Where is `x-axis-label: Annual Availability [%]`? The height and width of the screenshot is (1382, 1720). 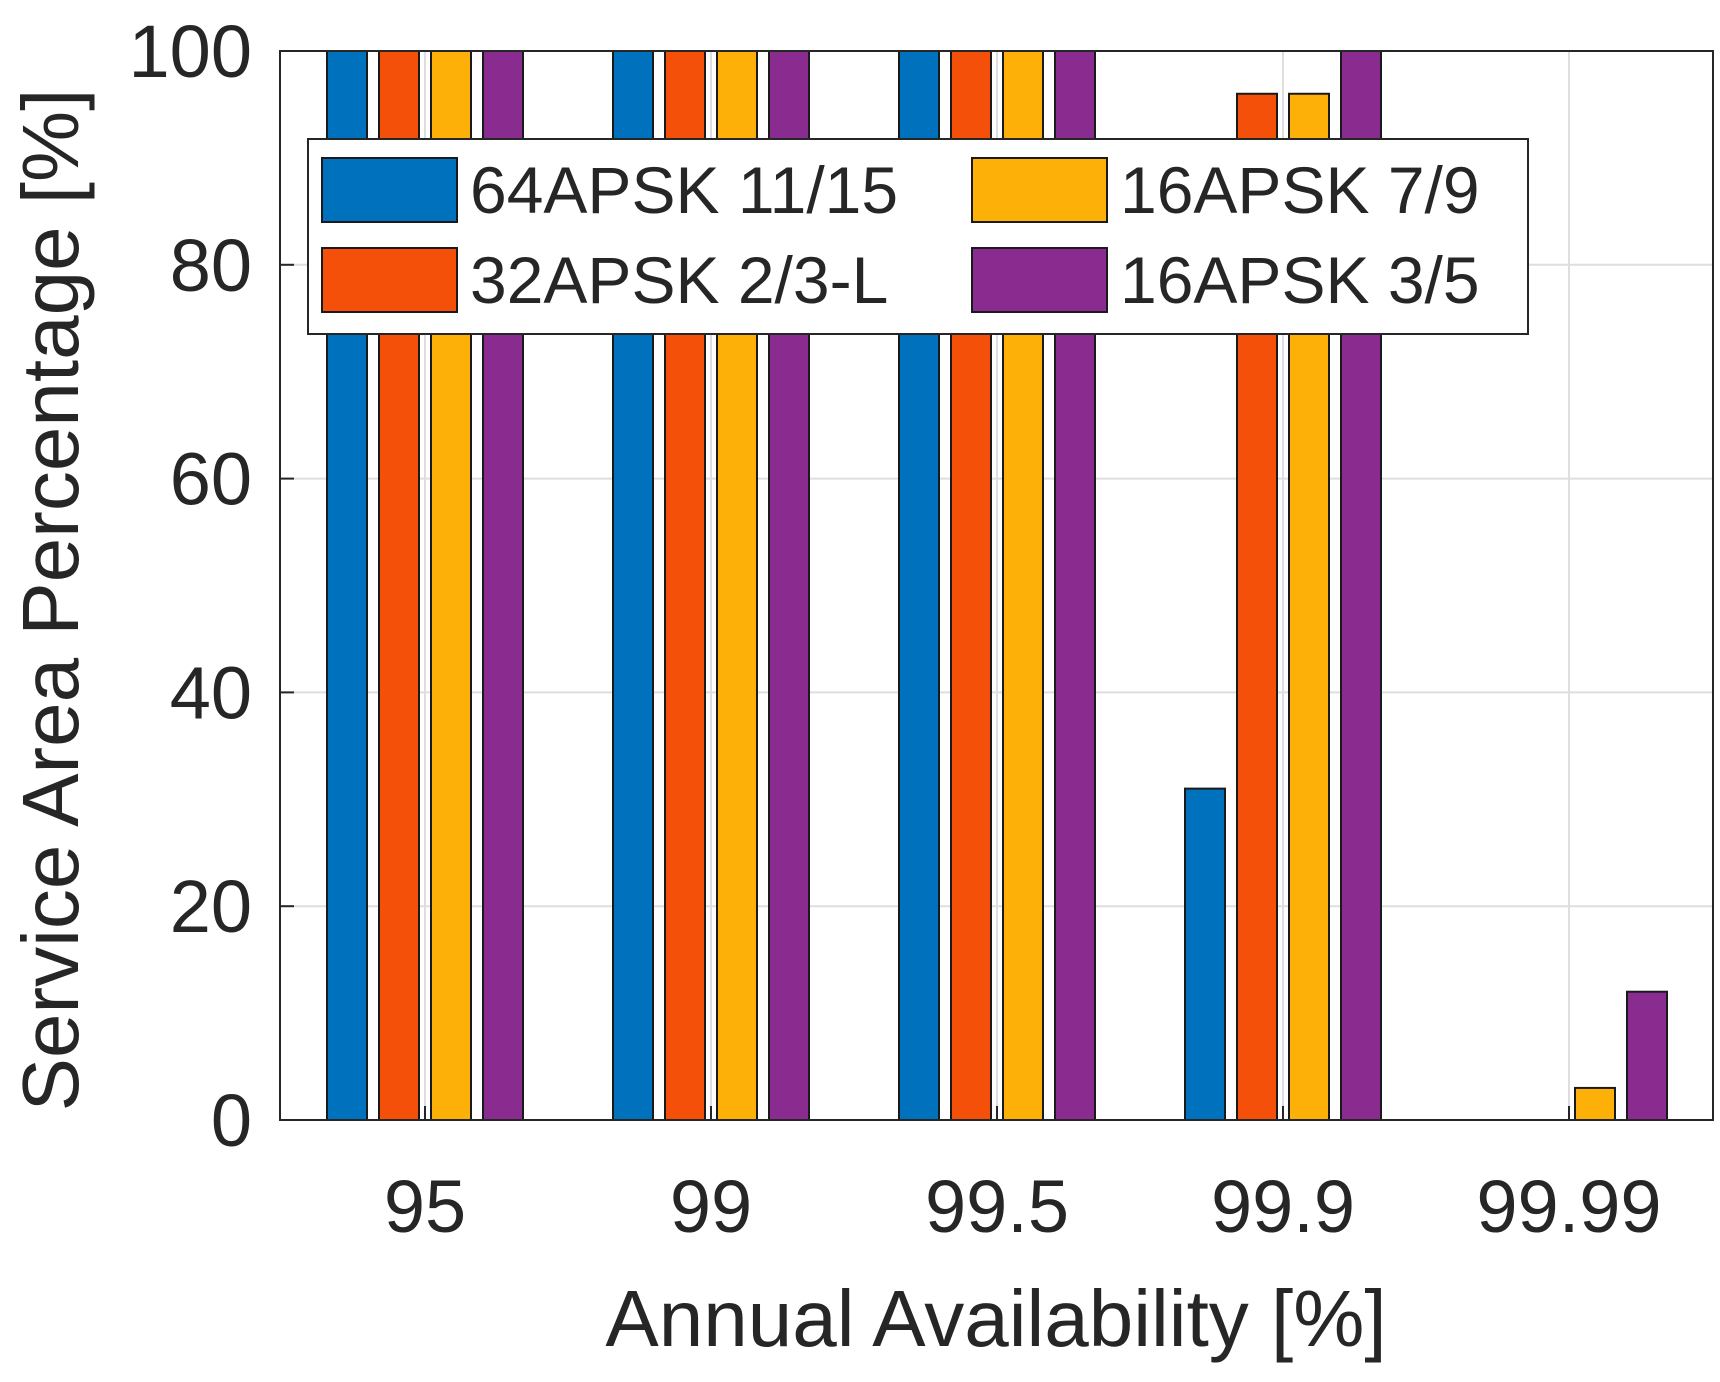 x-axis-label: Annual Availability [%] is located at coordinates (995, 1318).